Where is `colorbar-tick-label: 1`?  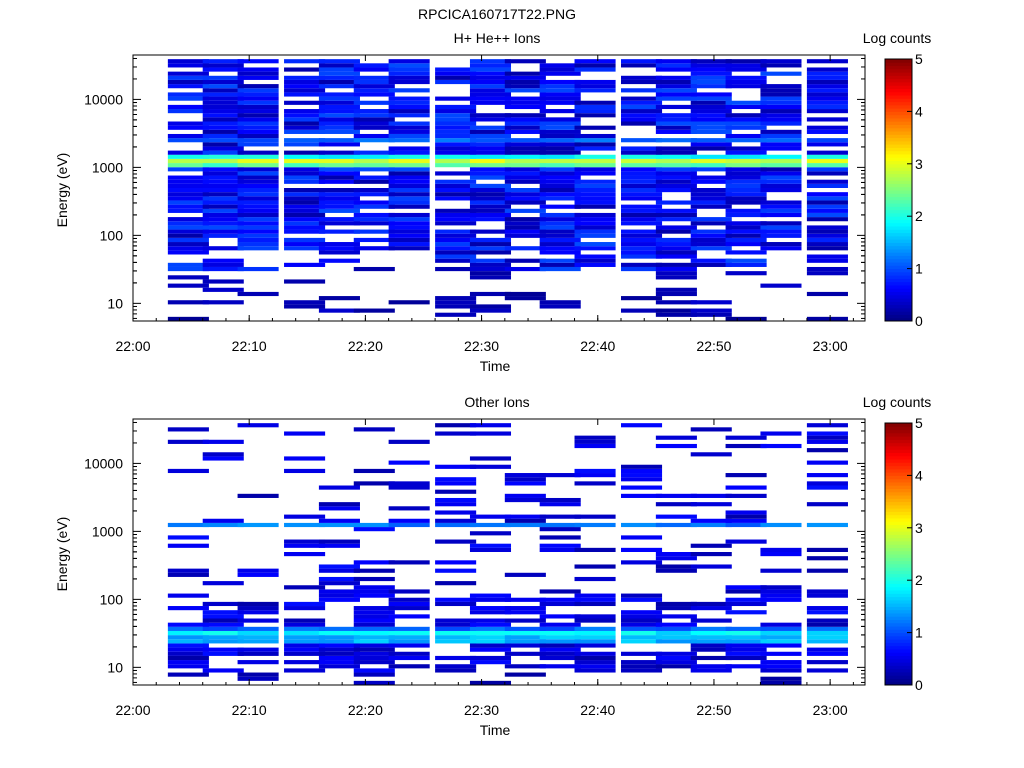
colorbar-tick-label: 1 is located at coordinates (919, 269).